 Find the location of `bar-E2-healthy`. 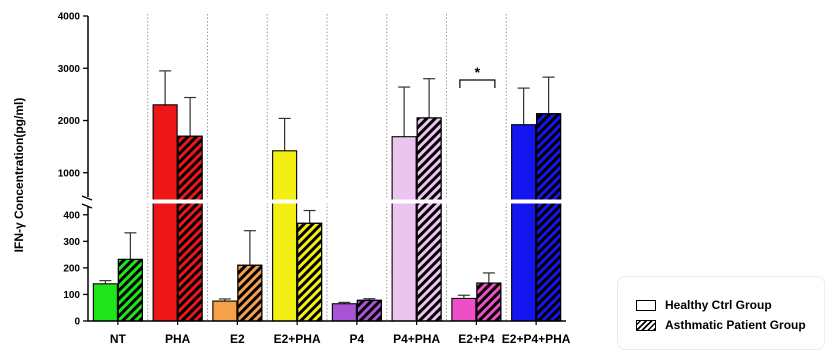

bar-E2-healthy is located at coordinates (225, 311).